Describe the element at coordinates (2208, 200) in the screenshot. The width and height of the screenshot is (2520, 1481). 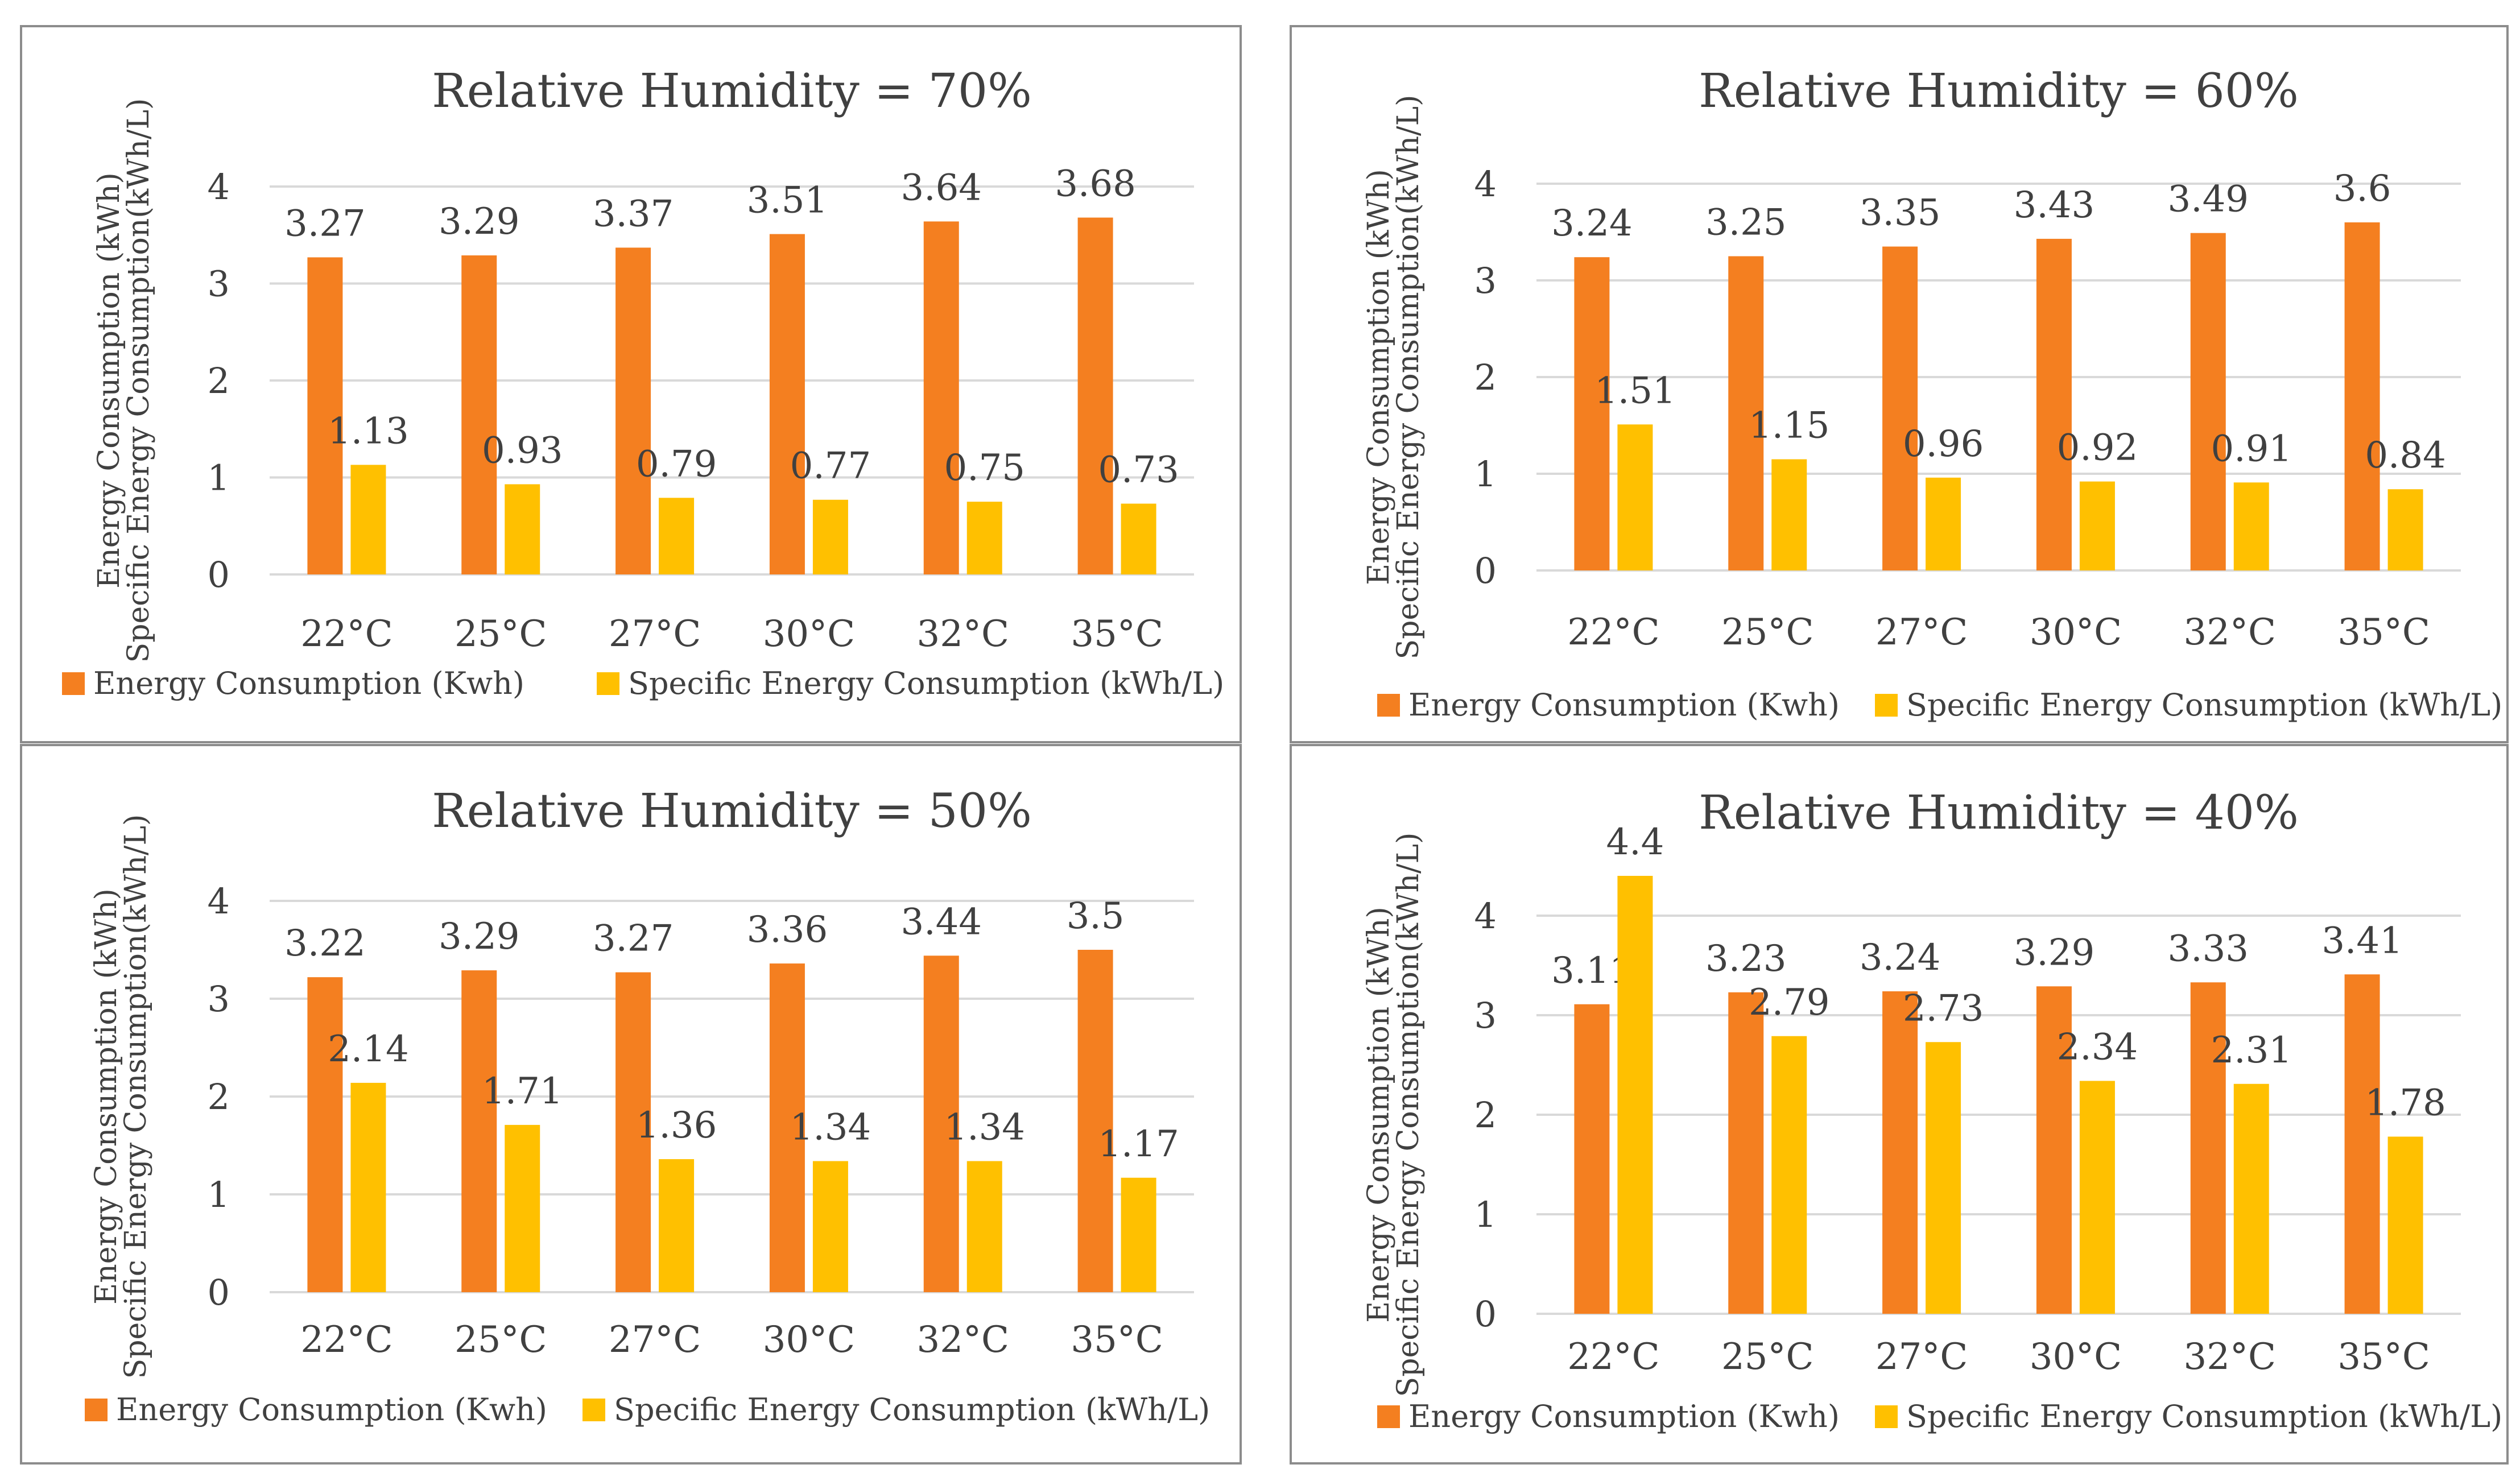
I see `data-label: 3.49` at that location.